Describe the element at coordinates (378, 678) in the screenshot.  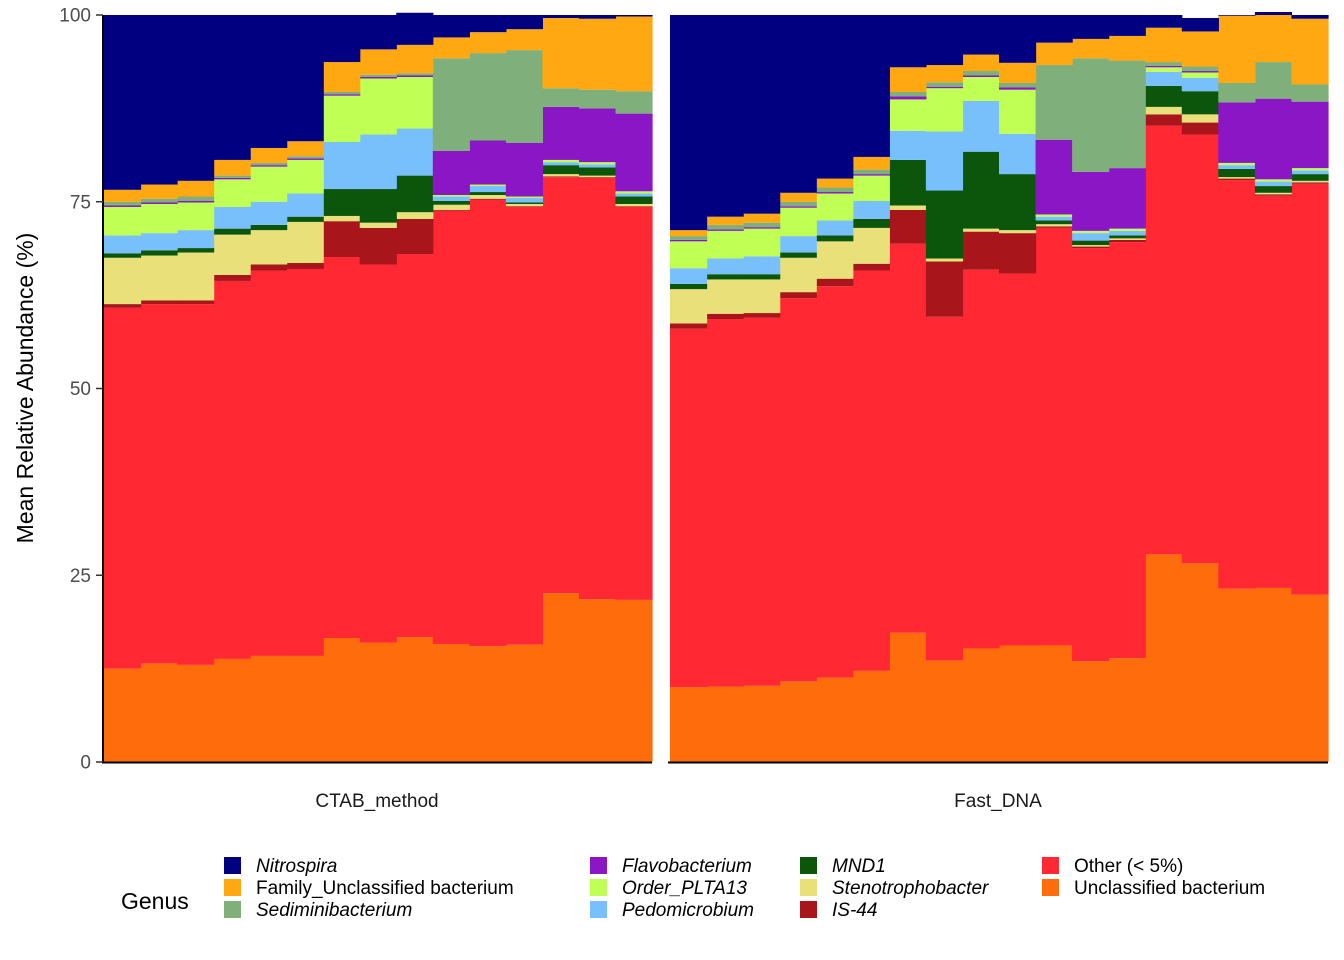
I see `series-Unclassified bacterium` at that location.